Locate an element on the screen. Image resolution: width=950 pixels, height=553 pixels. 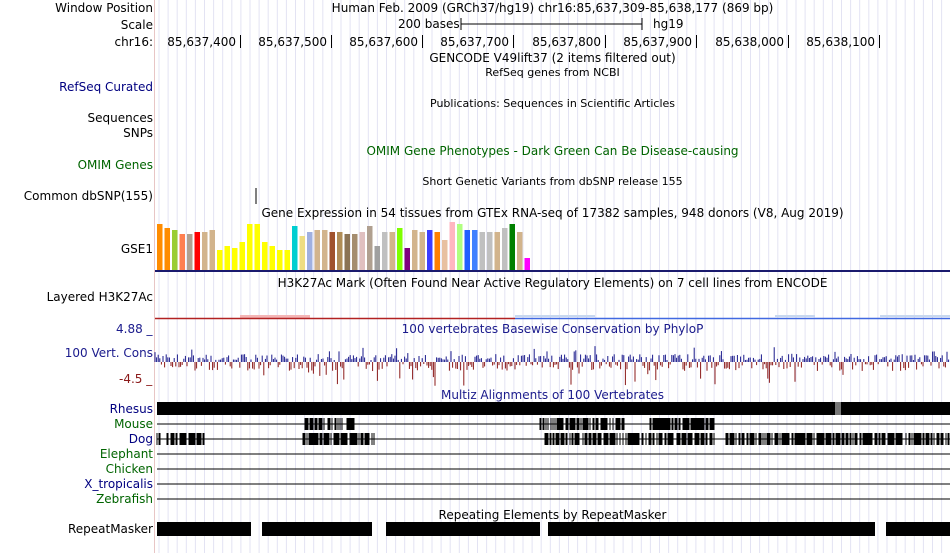
refseq-title: RefSeq genes from NCBI is located at coordinates (552, 72).